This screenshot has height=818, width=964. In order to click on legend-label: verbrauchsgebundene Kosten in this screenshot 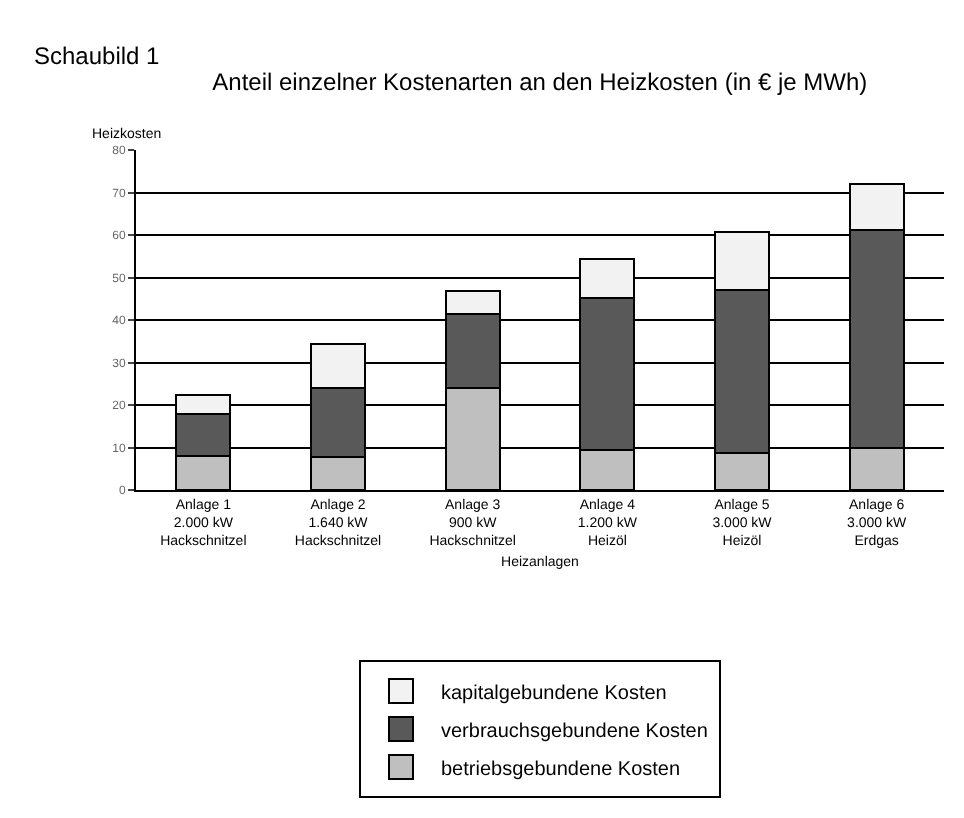, I will do `click(574, 731)`.